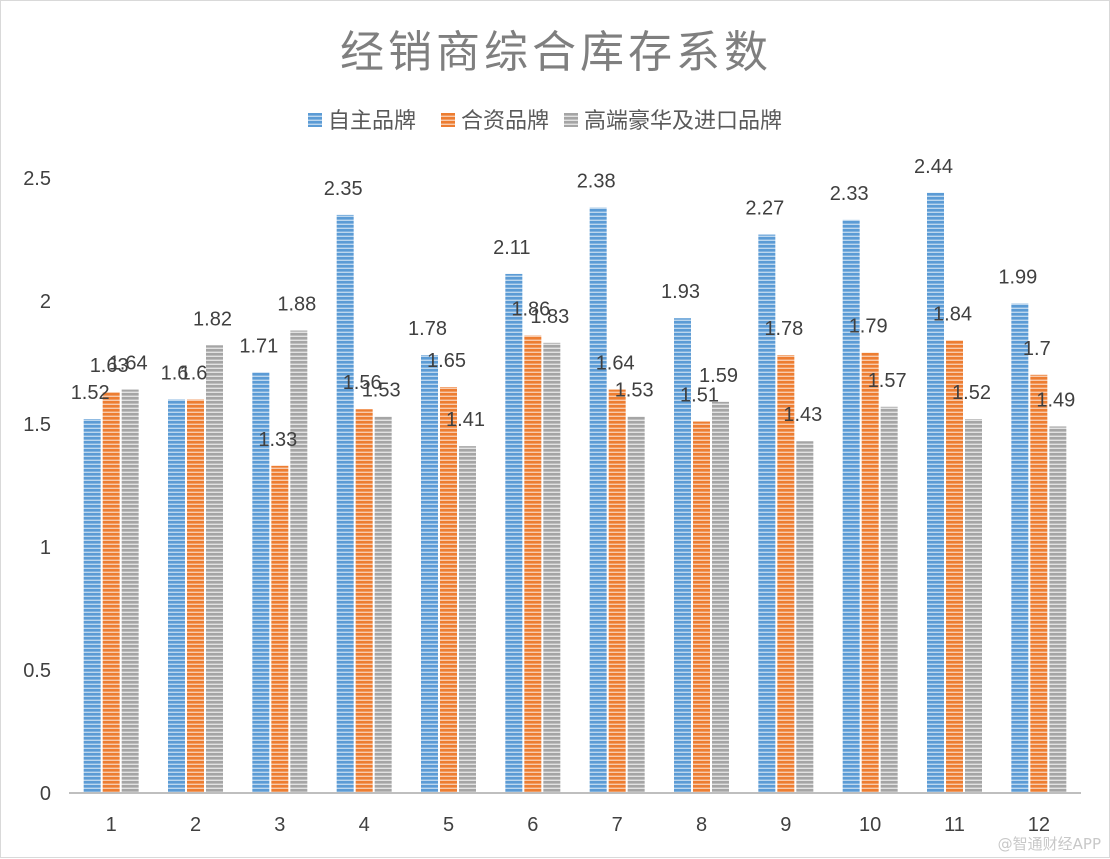 The image size is (1110, 859). Describe the element at coordinates (37, 671) in the screenshot. I see `y-tick-label: 0.5` at that location.